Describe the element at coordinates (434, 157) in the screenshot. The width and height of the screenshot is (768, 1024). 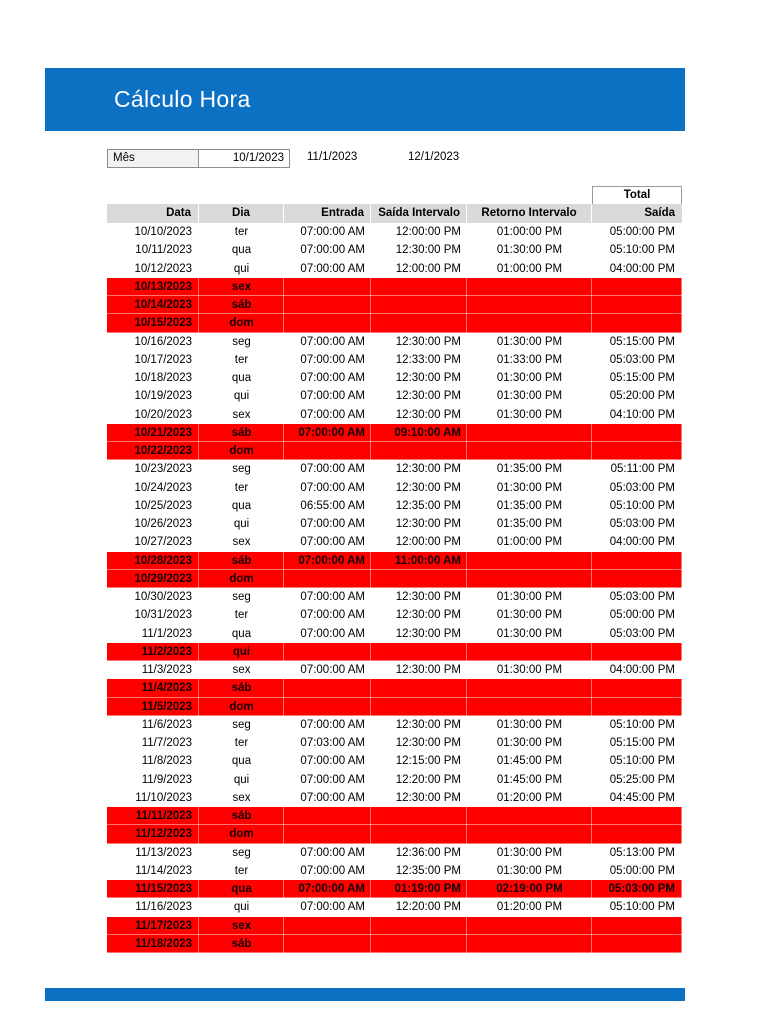
I see `month-value-3: 12/1/2023` at that location.